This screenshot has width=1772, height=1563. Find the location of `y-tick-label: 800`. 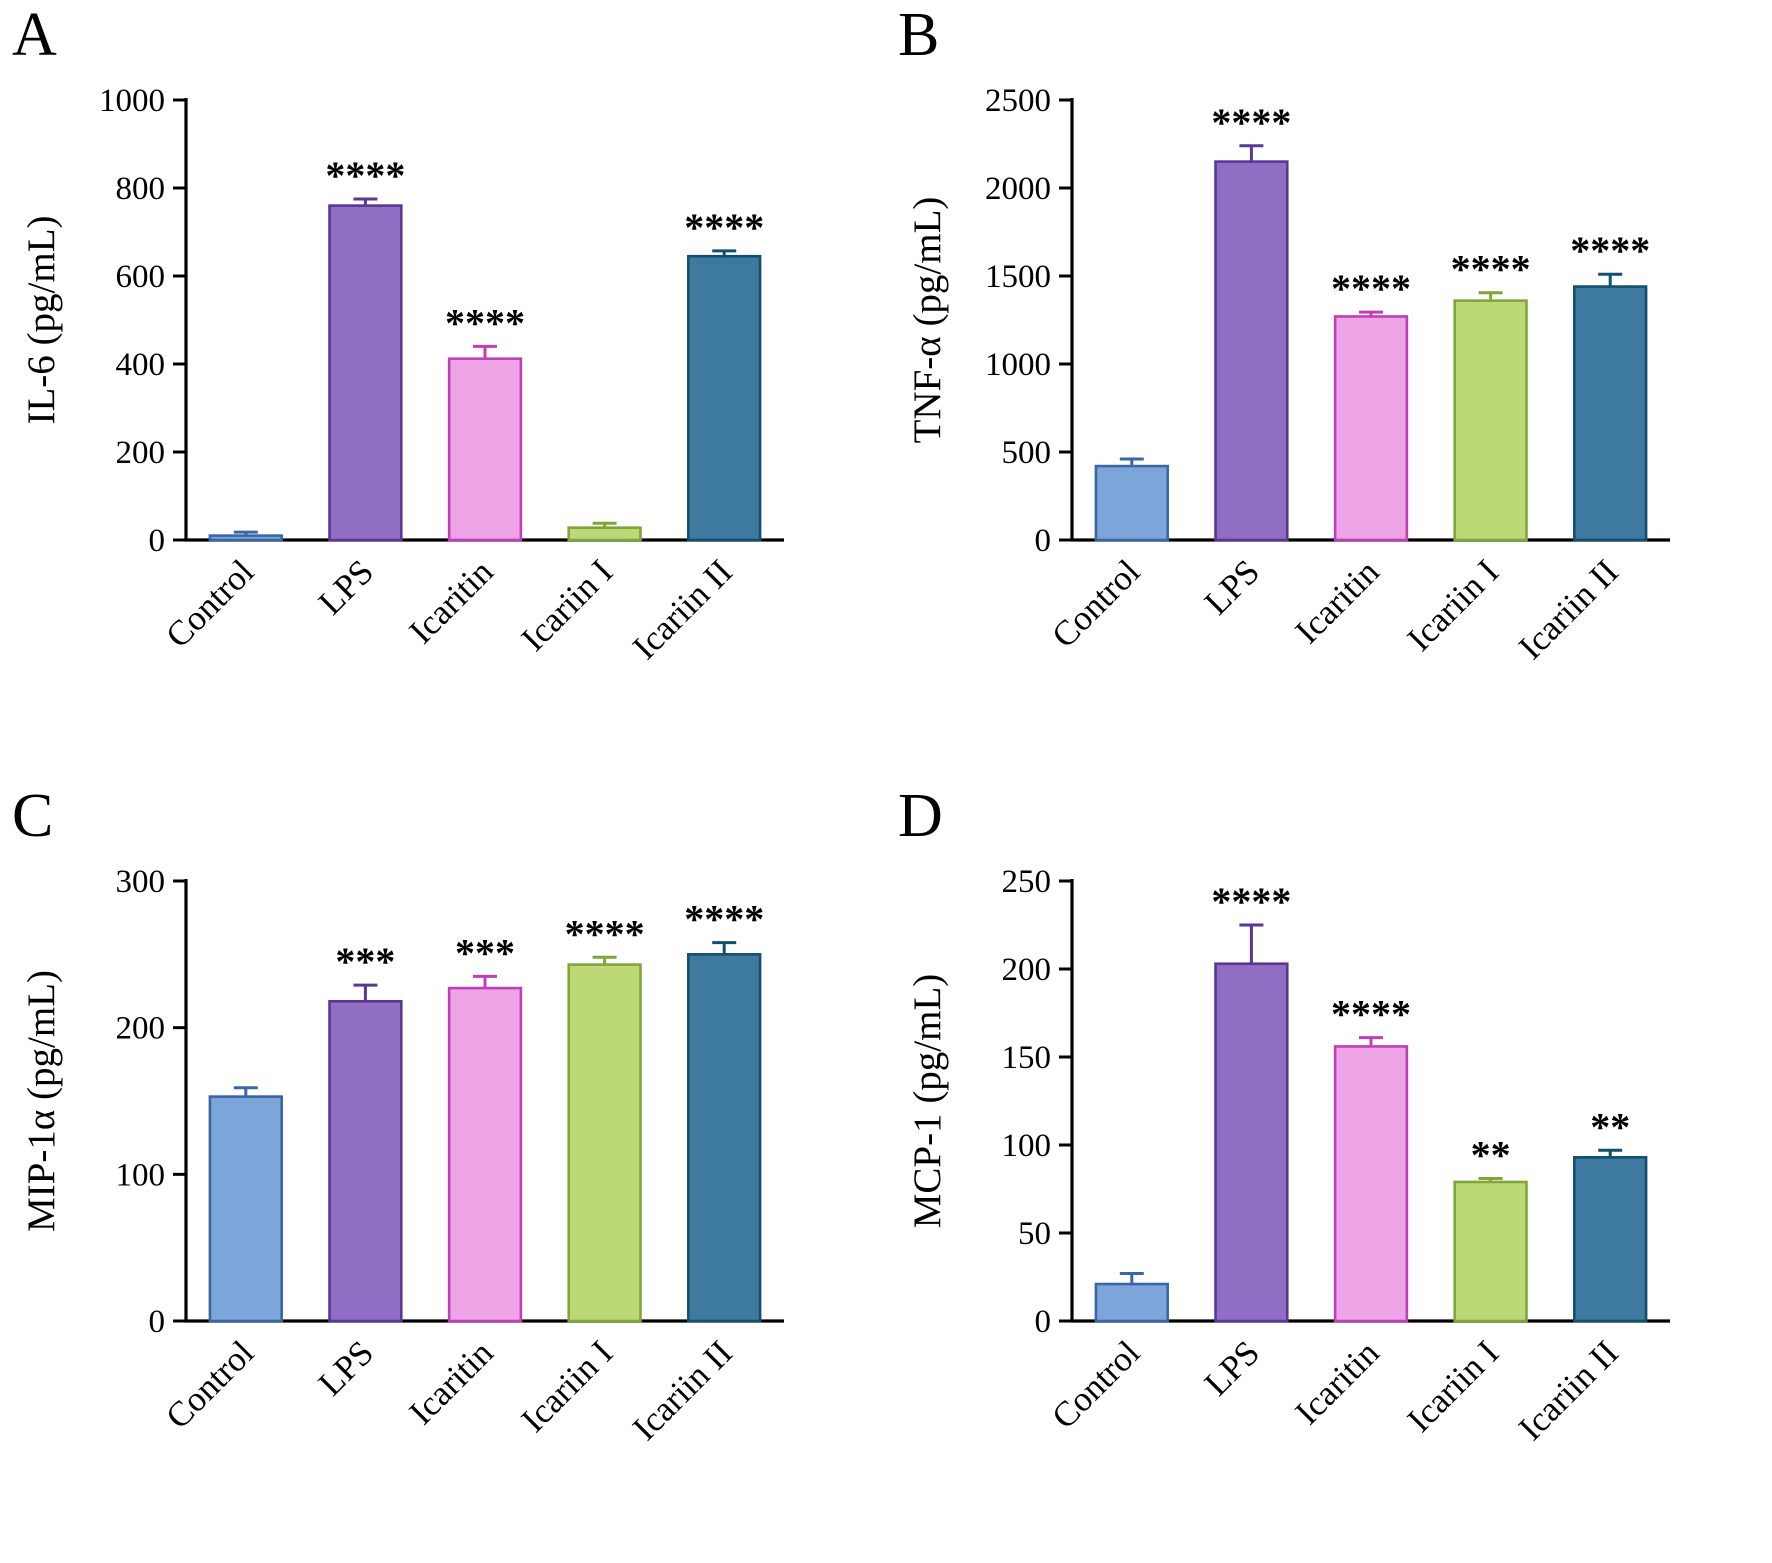

y-tick-label: 800 is located at coordinates (141, 189).